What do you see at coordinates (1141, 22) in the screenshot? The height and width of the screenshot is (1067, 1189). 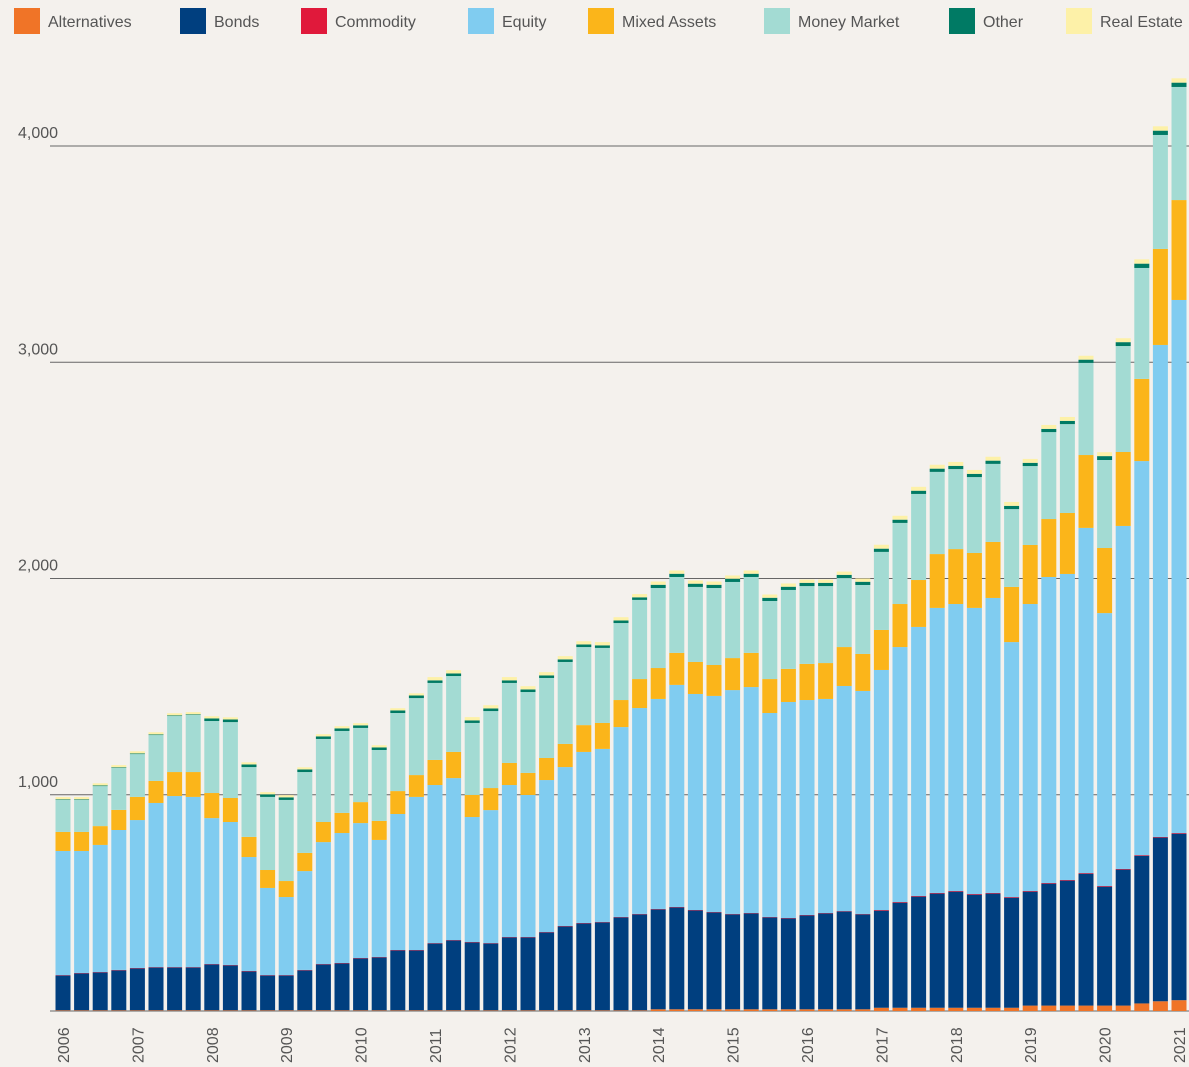 I see `legend-label: Real Estate` at bounding box center [1141, 22].